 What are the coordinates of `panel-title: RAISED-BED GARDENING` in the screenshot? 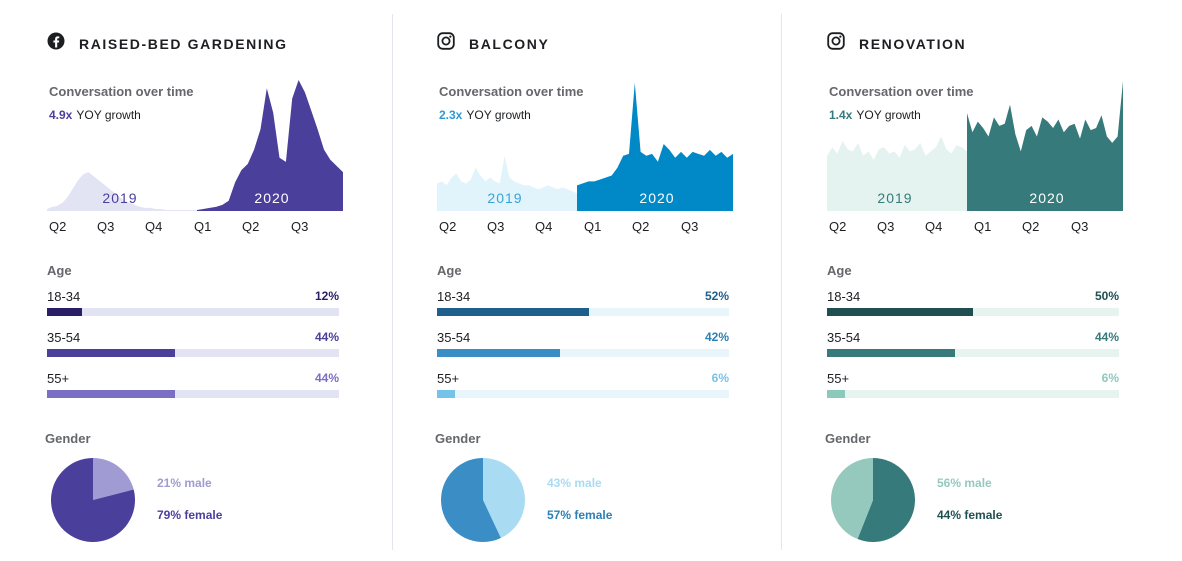 It's located at (183, 43).